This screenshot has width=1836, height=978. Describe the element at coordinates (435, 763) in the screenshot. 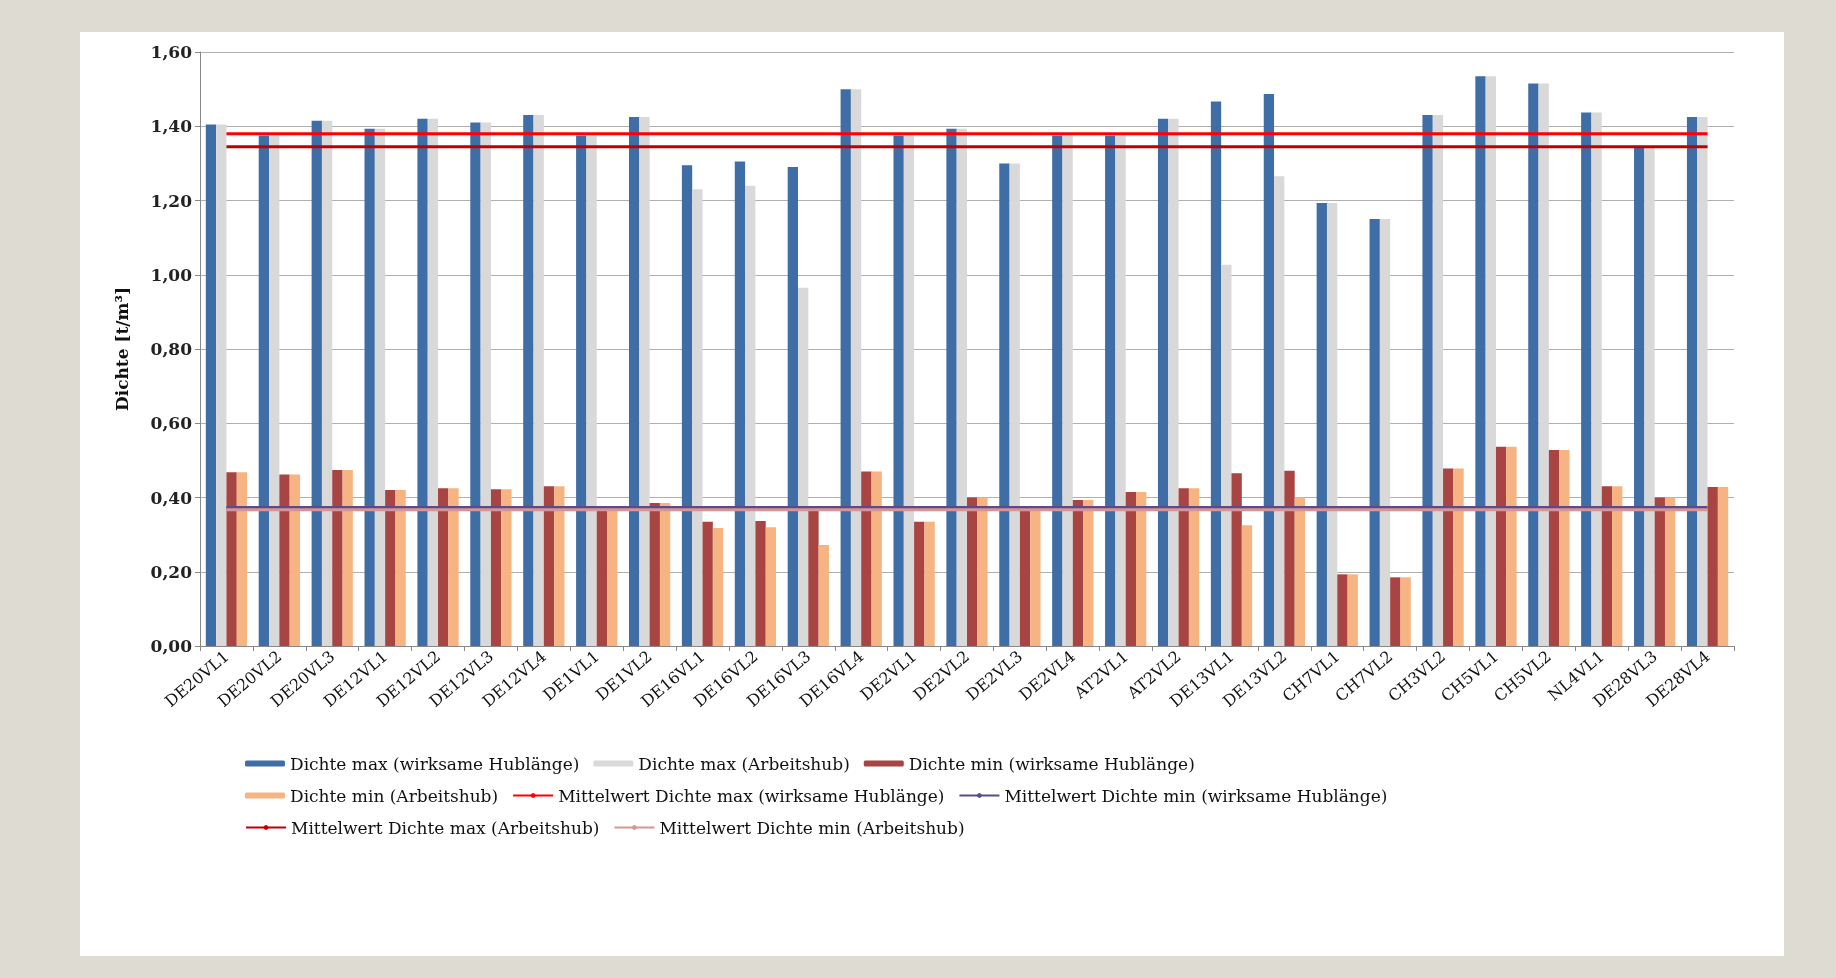

I see `legend-label: Dichte max (wirksame Hublänge)` at that location.